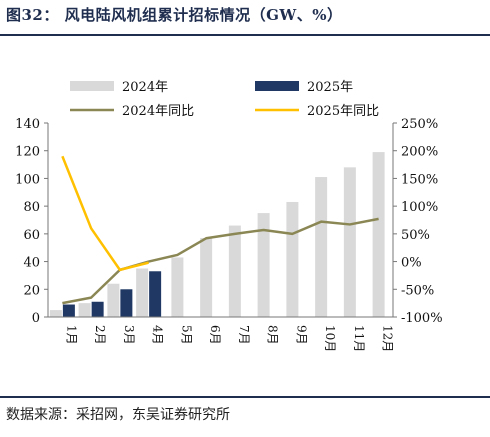  Describe the element at coordinates (388, 338) in the screenshot. I see `x-category-label: 12月` at that location.